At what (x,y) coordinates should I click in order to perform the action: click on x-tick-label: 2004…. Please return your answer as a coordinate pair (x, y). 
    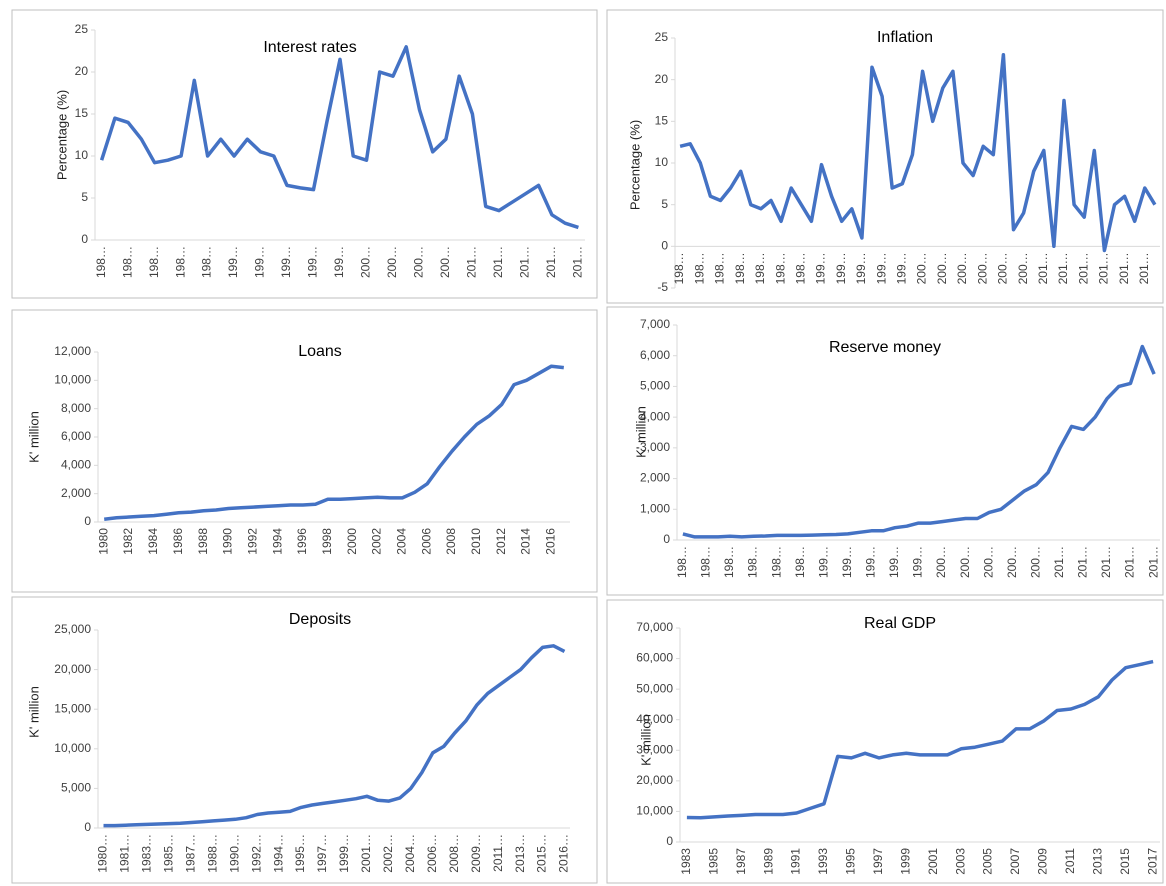
    Looking at the image, I should click on (410, 853).